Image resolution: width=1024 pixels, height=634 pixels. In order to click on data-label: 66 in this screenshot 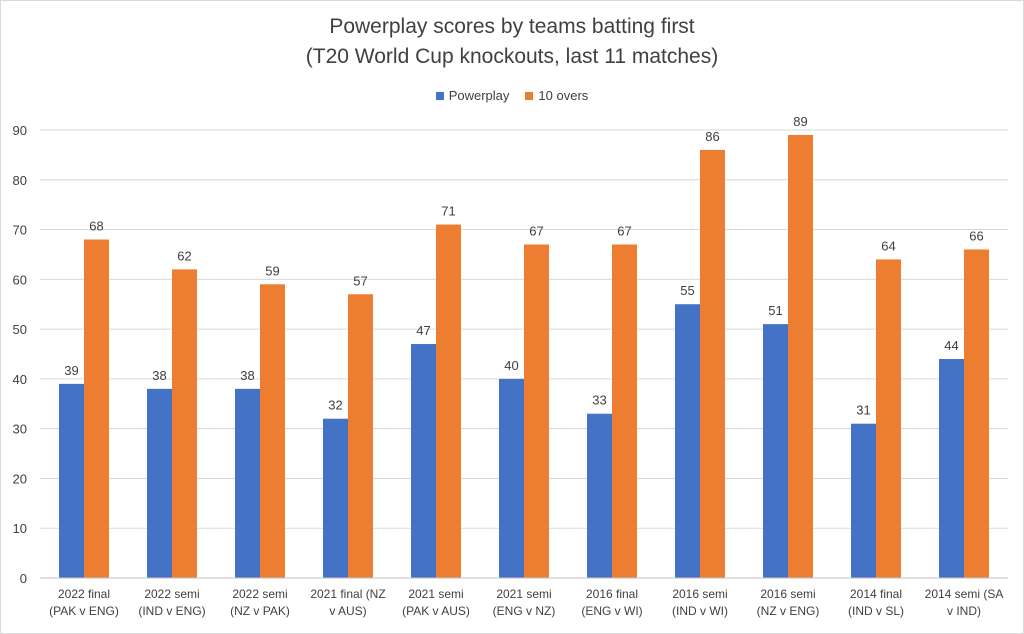, I will do `click(976, 235)`.